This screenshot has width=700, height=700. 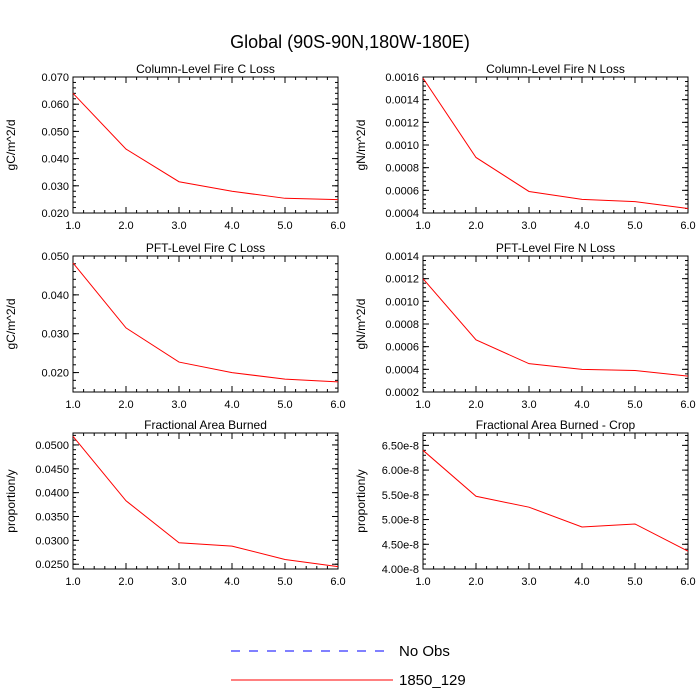 What do you see at coordinates (400, 446) in the screenshot?
I see `y-tick-label: 6.50e-8` at bounding box center [400, 446].